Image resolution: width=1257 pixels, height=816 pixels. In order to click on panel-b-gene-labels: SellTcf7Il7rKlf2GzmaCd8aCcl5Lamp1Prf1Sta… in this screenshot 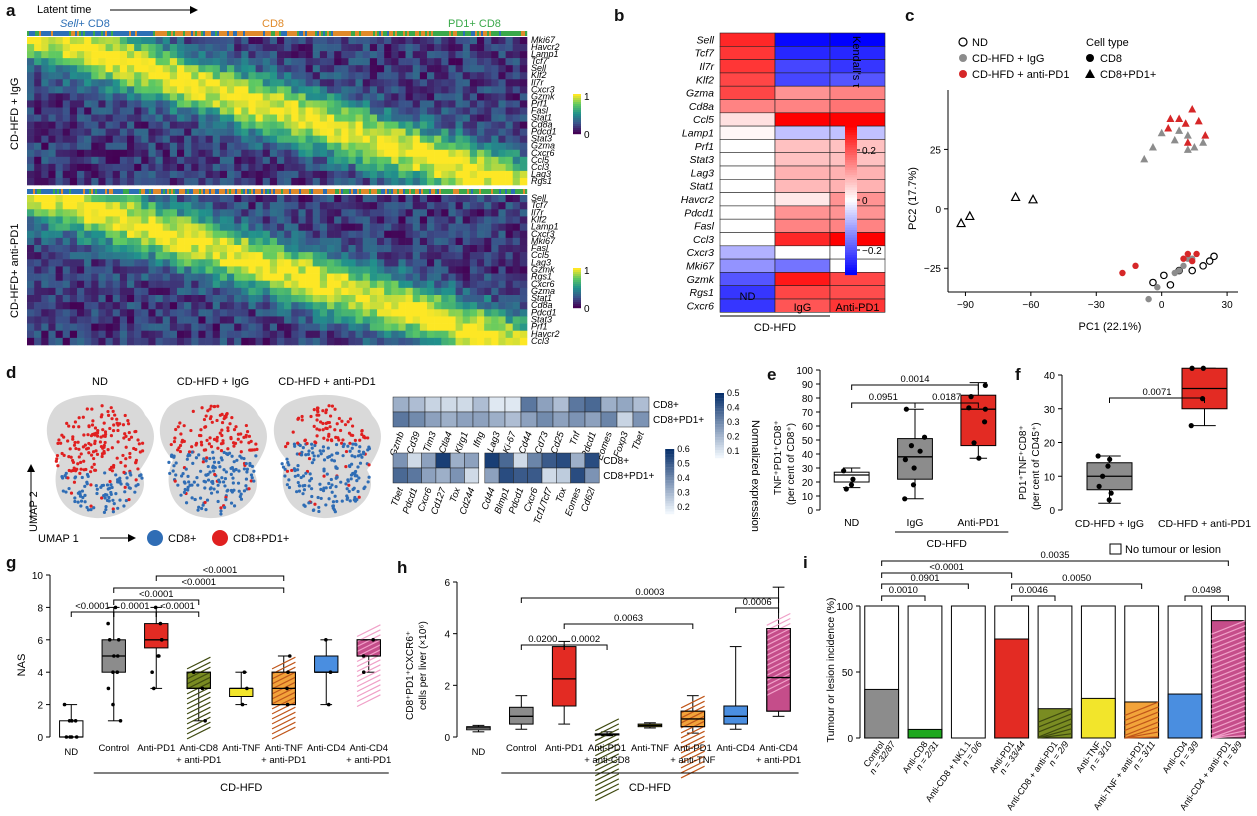, I will do `click(698, 173)`.